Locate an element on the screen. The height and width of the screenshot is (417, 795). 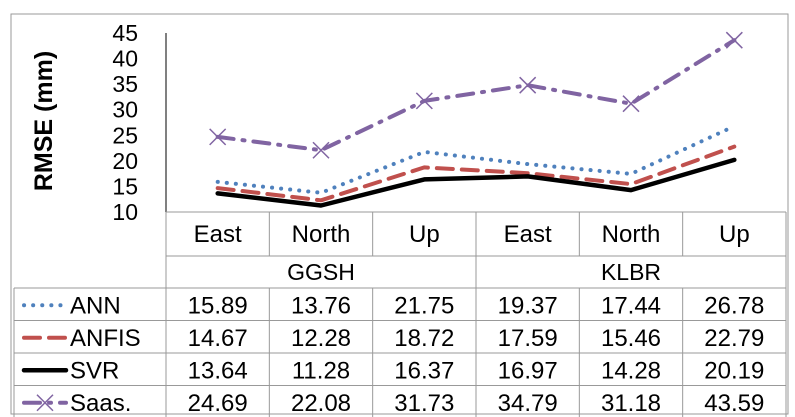
series-line-svr is located at coordinates (476, 182).